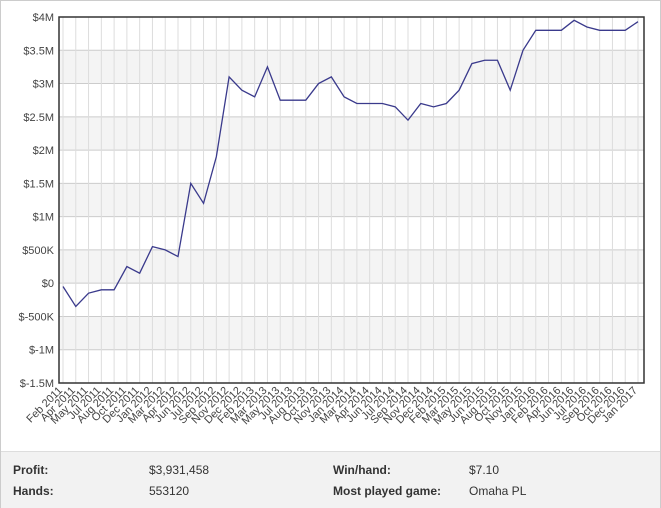  What do you see at coordinates (38, 118) in the screenshot?
I see `y-tick-label: $2.5M` at bounding box center [38, 118].